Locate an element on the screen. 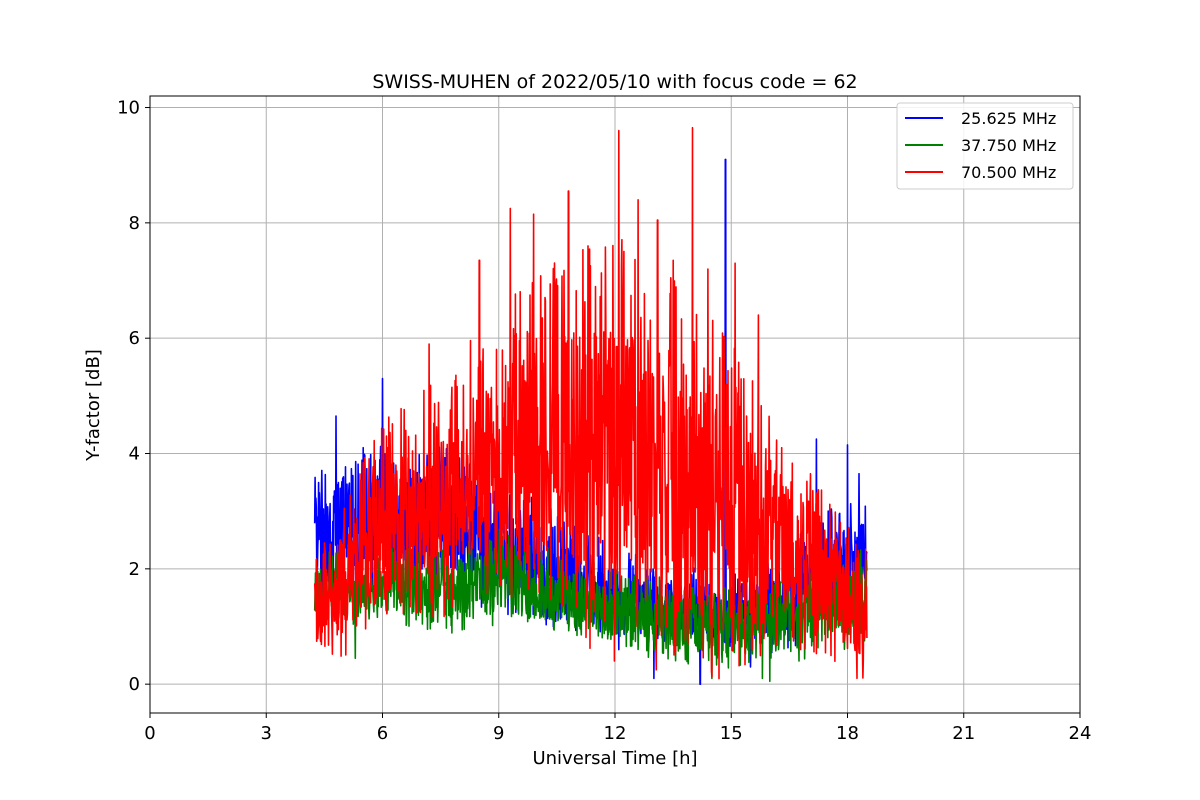 The width and height of the screenshot is (1200, 800). y-tick-label: 6 is located at coordinates (134, 338).